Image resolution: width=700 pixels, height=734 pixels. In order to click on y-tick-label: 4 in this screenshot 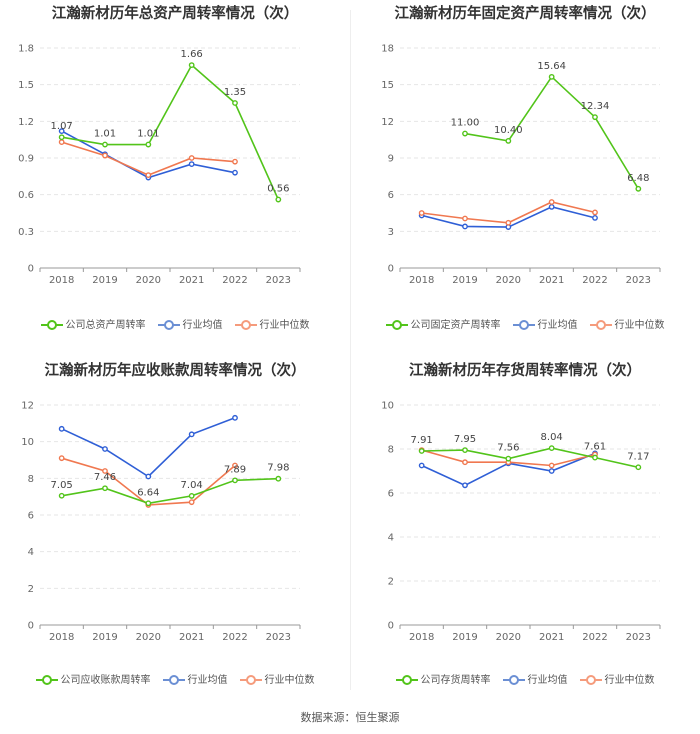, I will do `click(391, 538)`.